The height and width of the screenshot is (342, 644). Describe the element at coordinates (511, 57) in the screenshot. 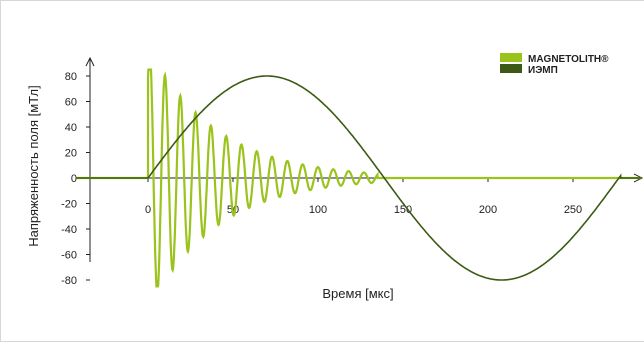

I see `legend-swatch-magnetolith` at that location.